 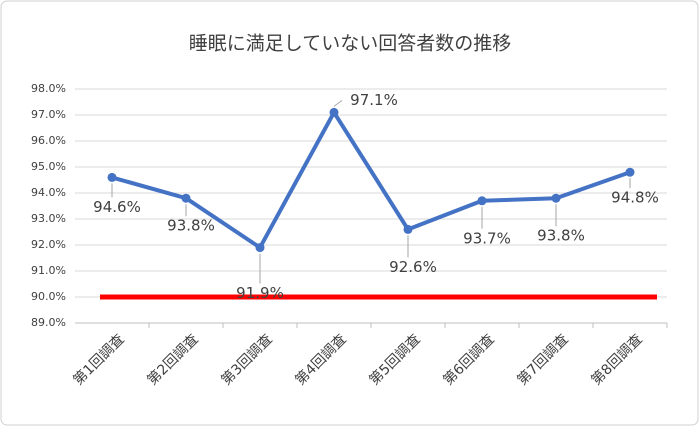 I want to click on y-tick-label: 97.0%, so click(x=48, y=114).